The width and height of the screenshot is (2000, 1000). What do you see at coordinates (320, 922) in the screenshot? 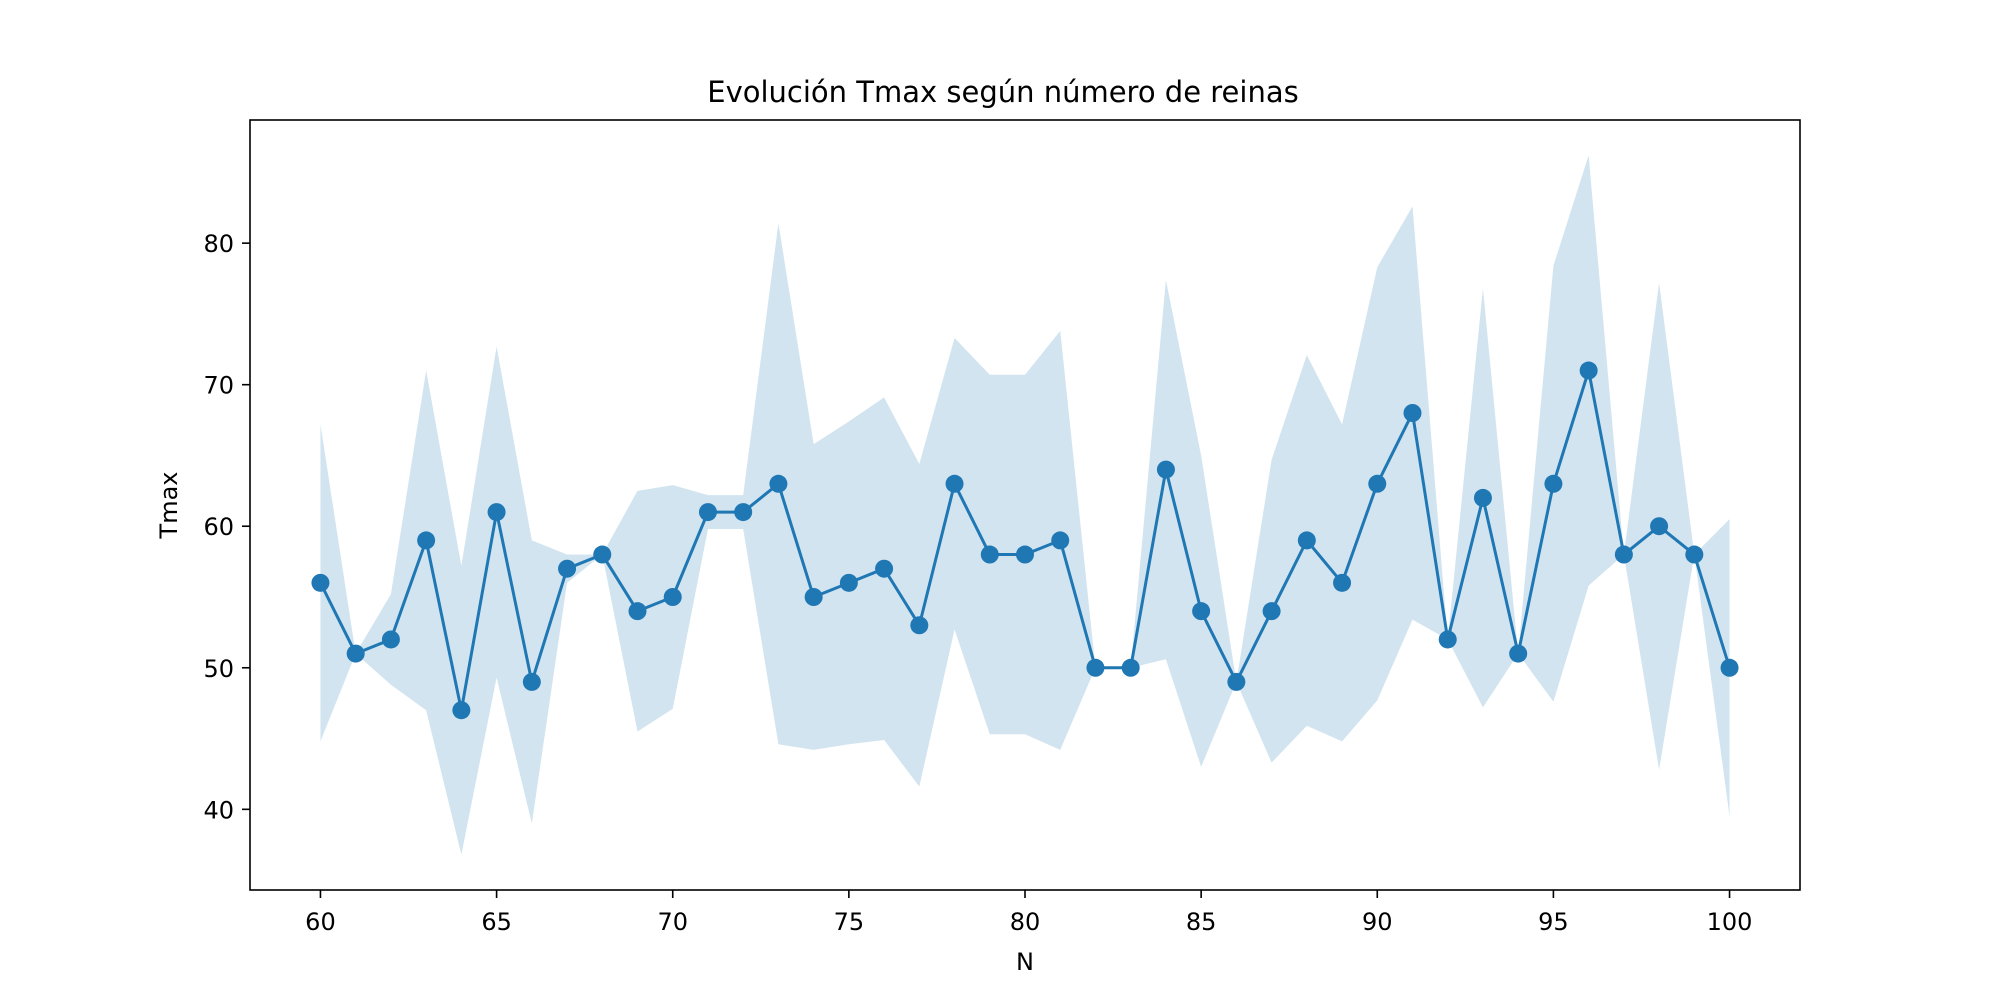
I see `x-tick-label: 60` at bounding box center [320, 922].